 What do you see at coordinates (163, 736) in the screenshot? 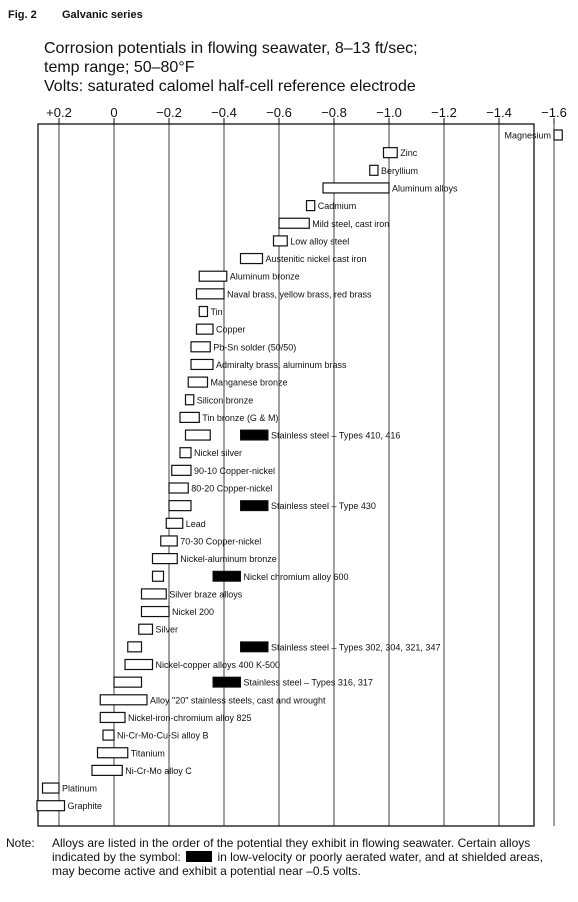
I see `alloy-label: Ni-Cr-Mo-Cu-Si alloy B` at bounding box center [163, 736].